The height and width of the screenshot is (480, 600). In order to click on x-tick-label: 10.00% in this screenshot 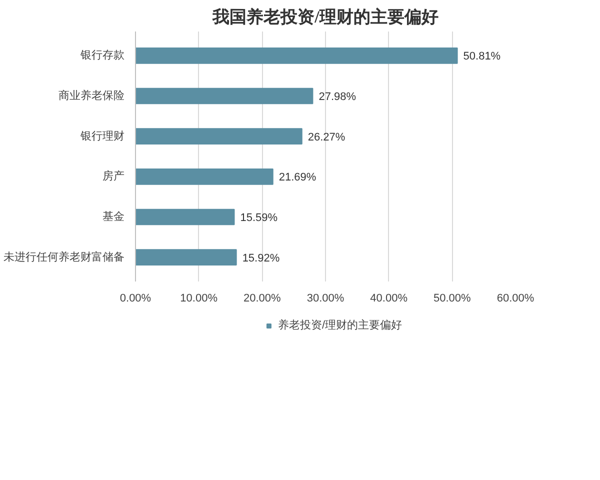, I will do `click(199, 298)`.